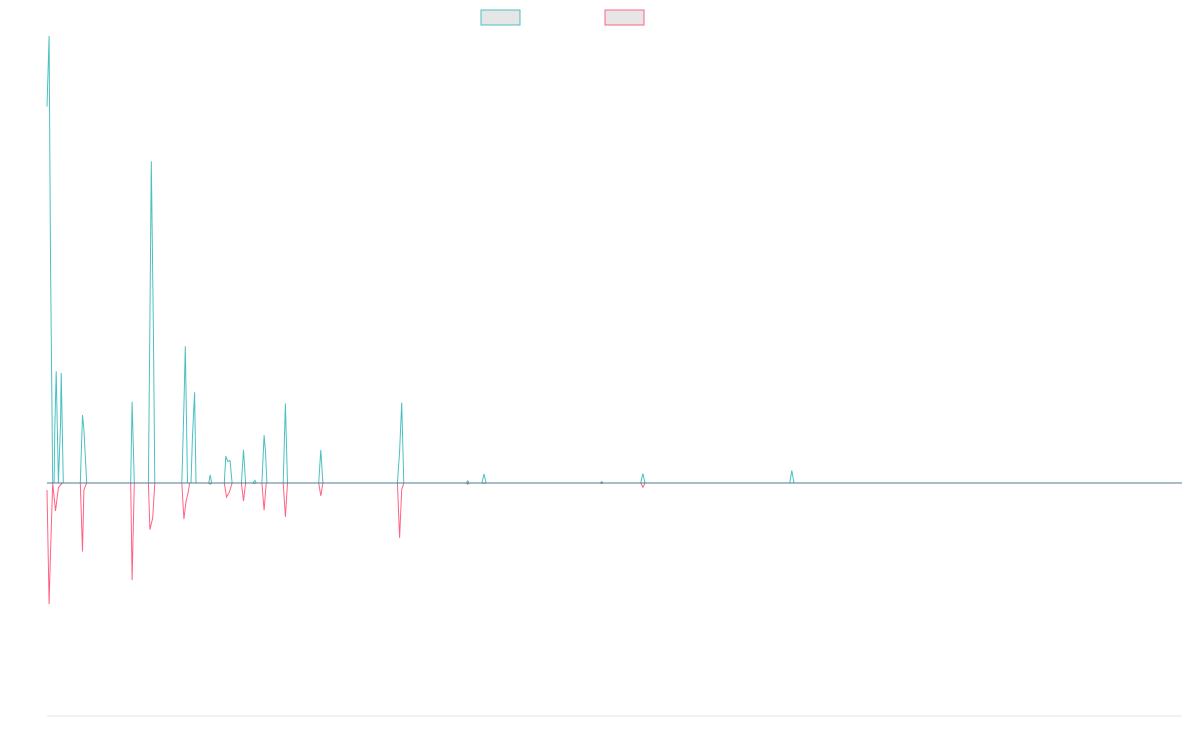 The width and height of the screenshot is (1200, 750). Describe the element at coordinates (562, 17) in the screenshot. I see `legend` at that location.